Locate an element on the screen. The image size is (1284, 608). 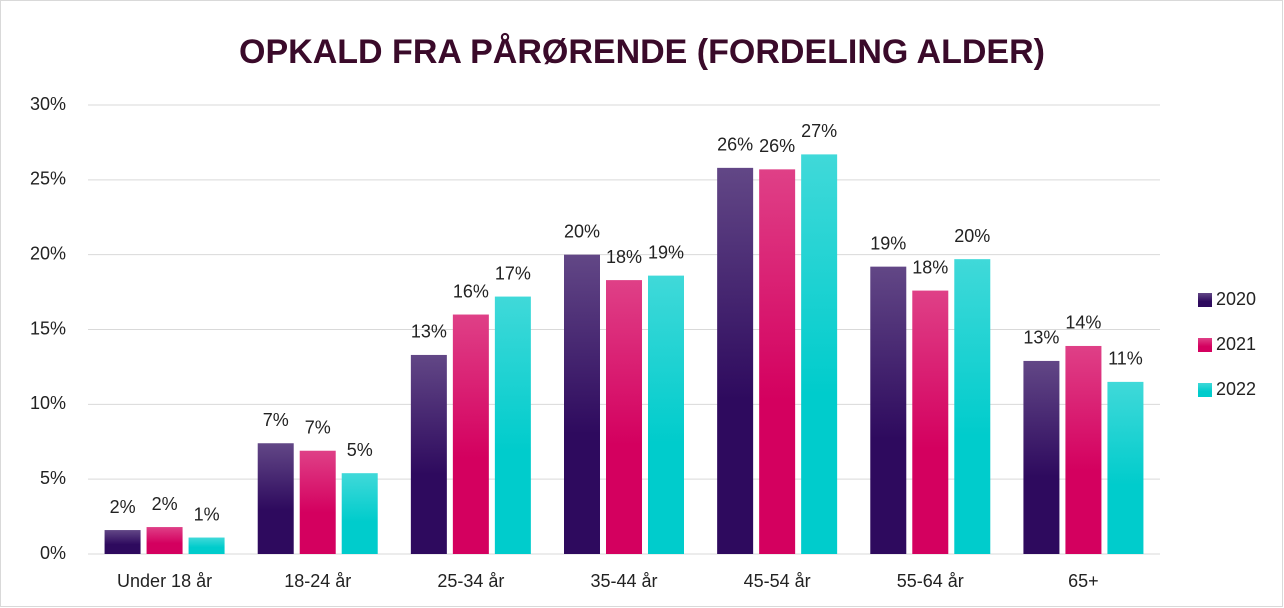
data-label: 14% is located at coordinates (1083, 323).